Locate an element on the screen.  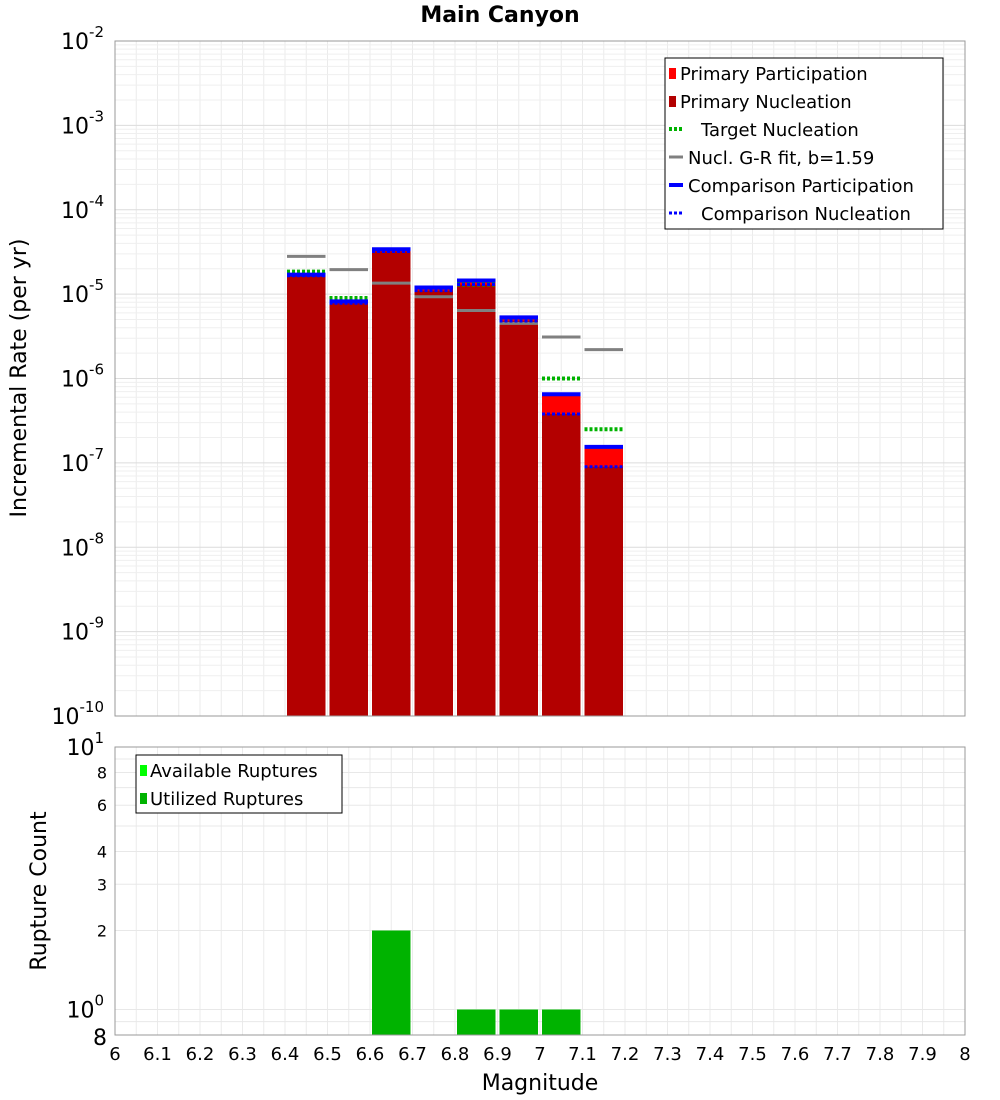
legend-label: Nucl. G-R fit, b=1.59 is located at coordinates (781, 158).